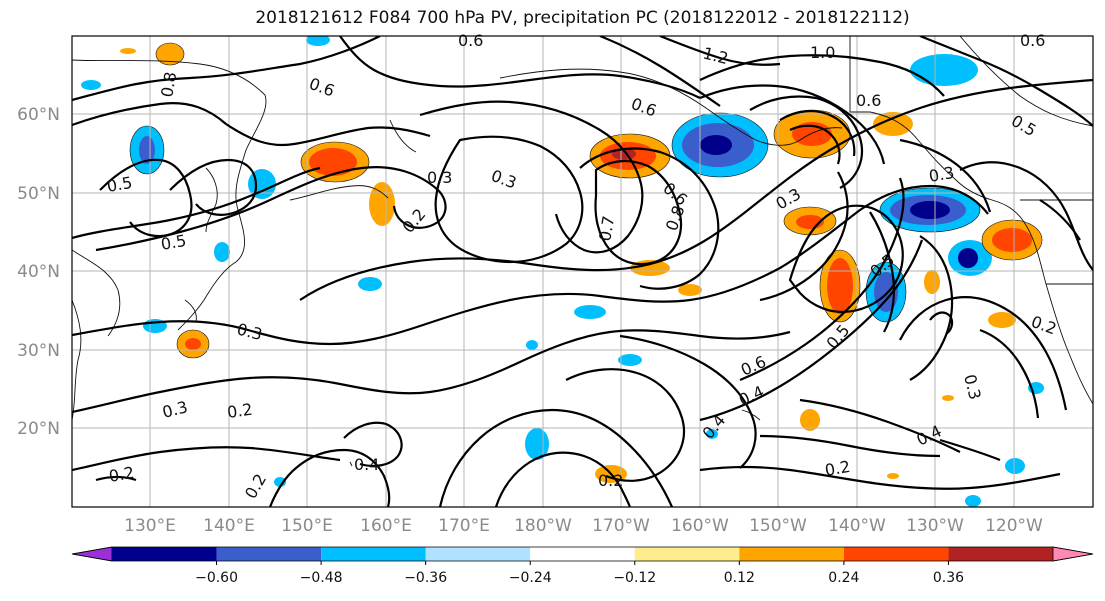  I want to click on lat-label: 40°N, so click(38, 272).